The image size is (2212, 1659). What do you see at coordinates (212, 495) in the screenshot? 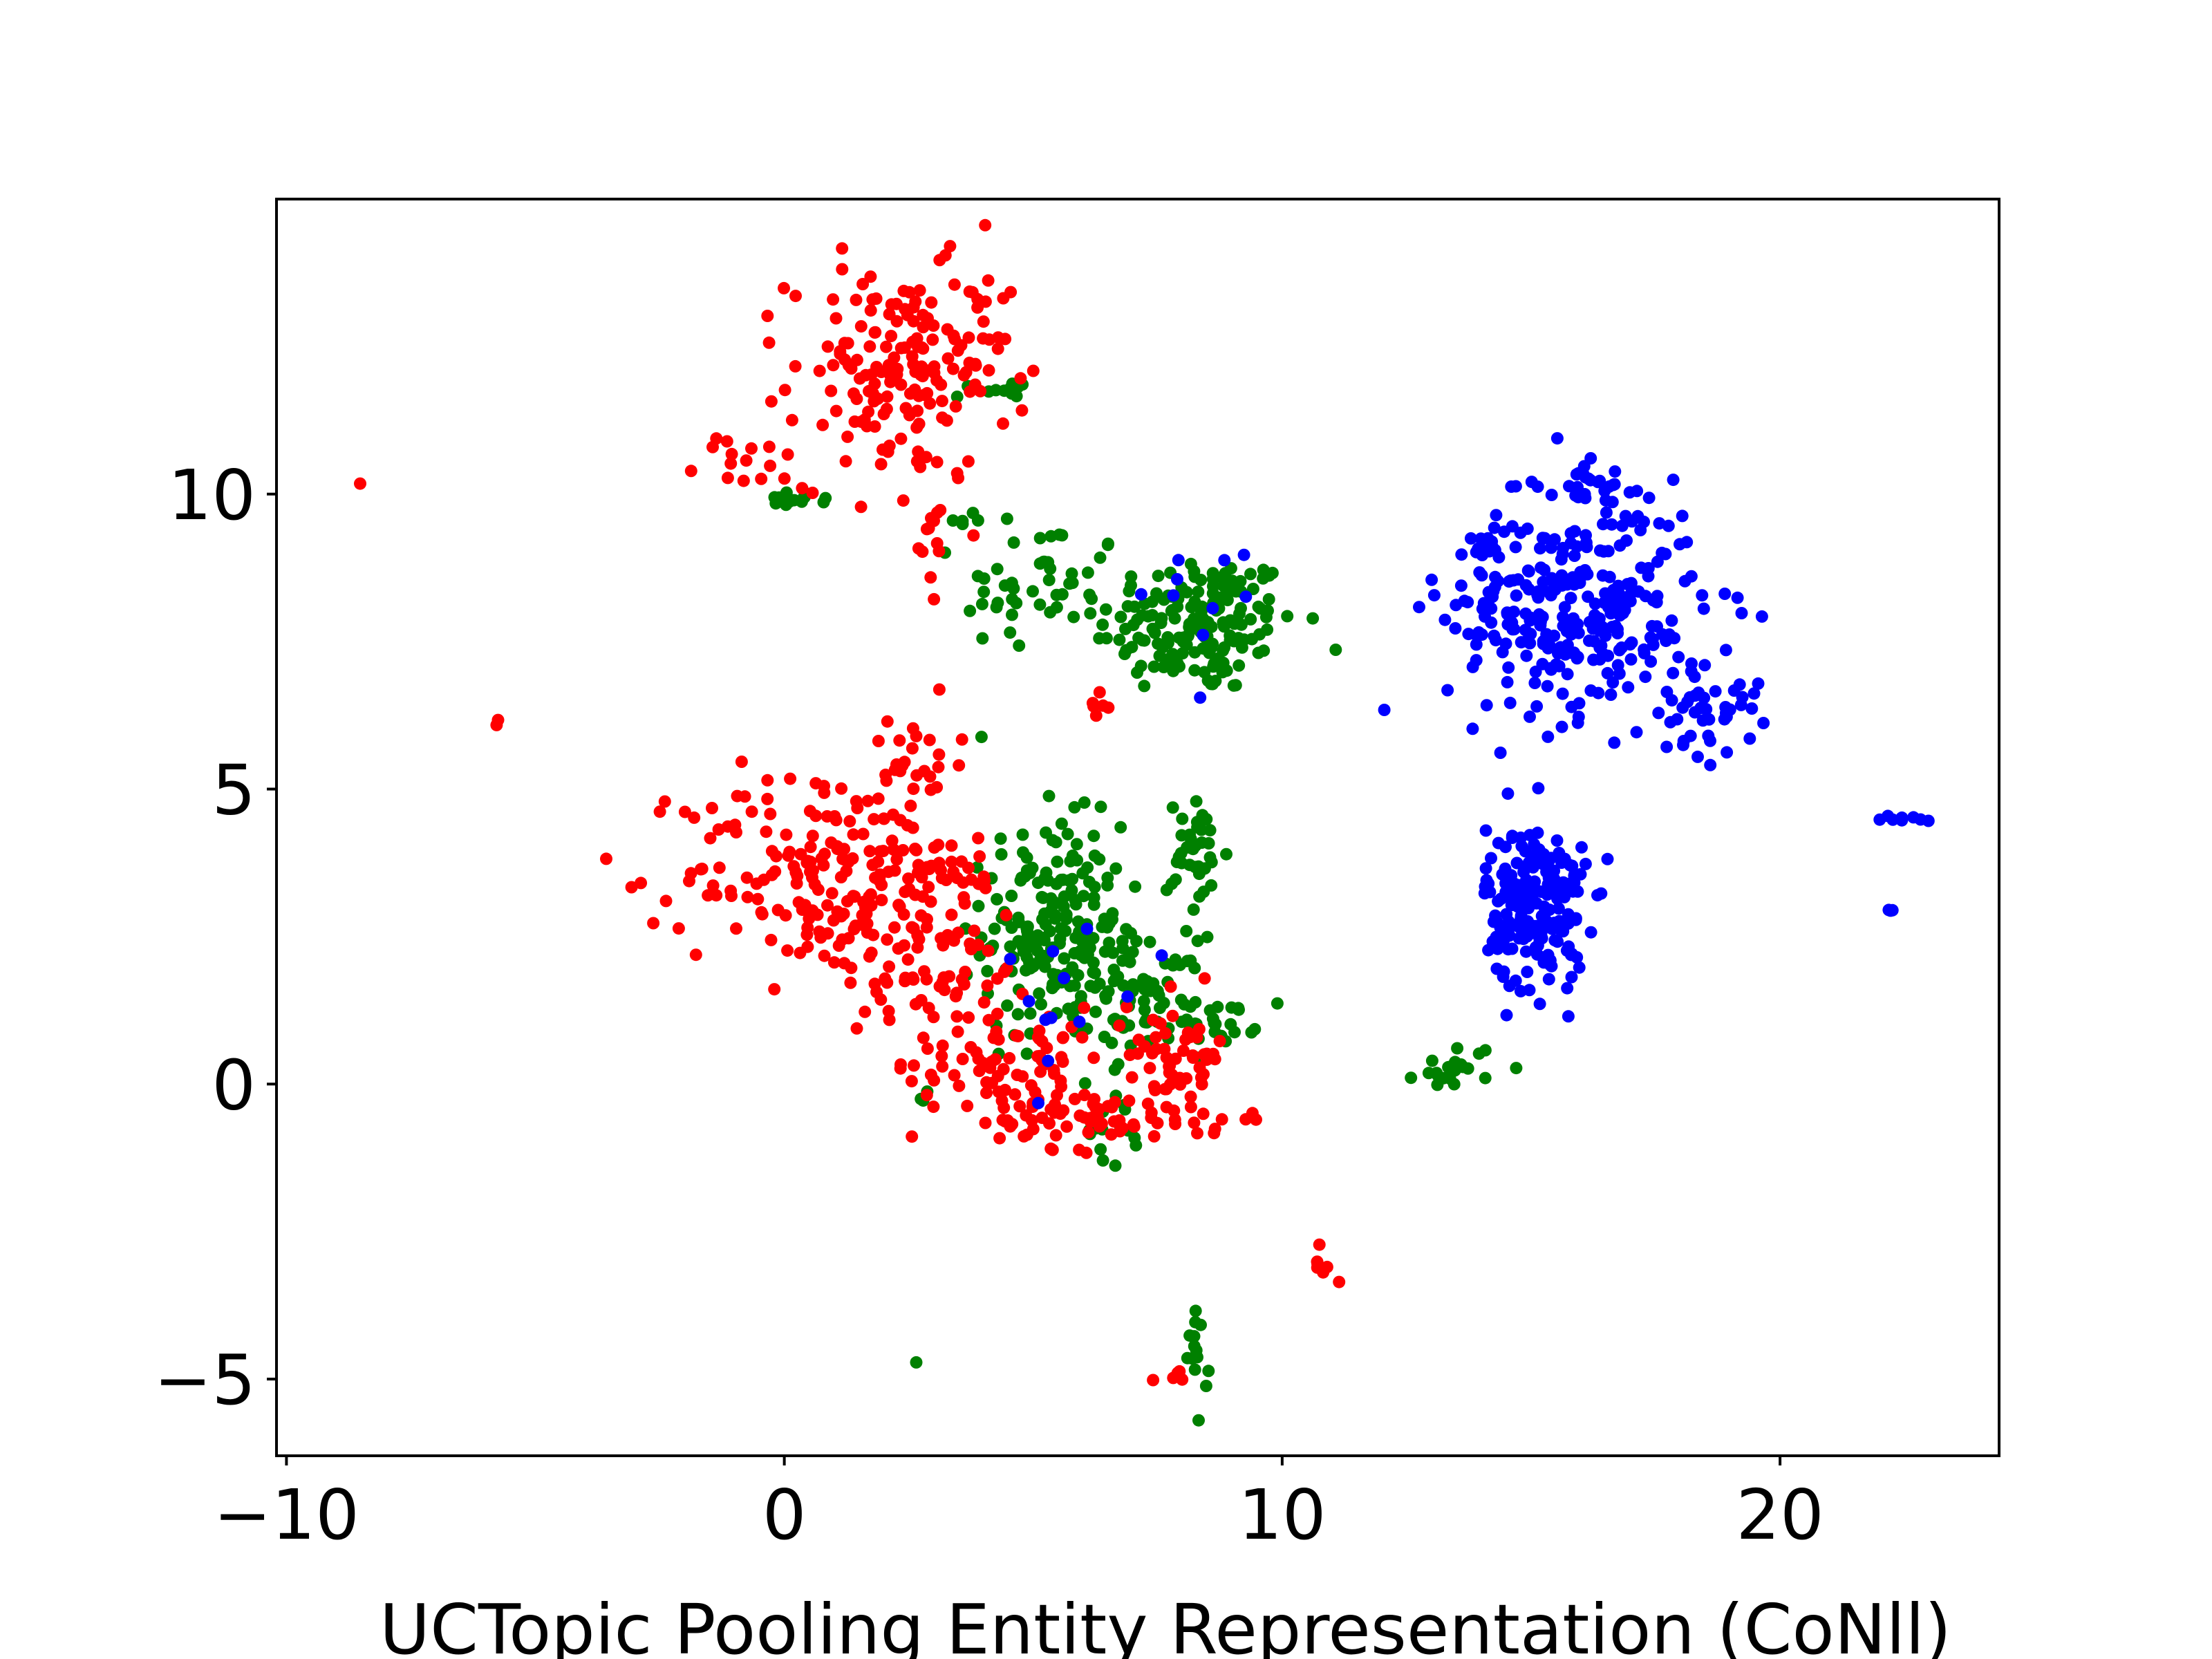
I see `y-tick-label: 10` at bounding box center [212, 495].